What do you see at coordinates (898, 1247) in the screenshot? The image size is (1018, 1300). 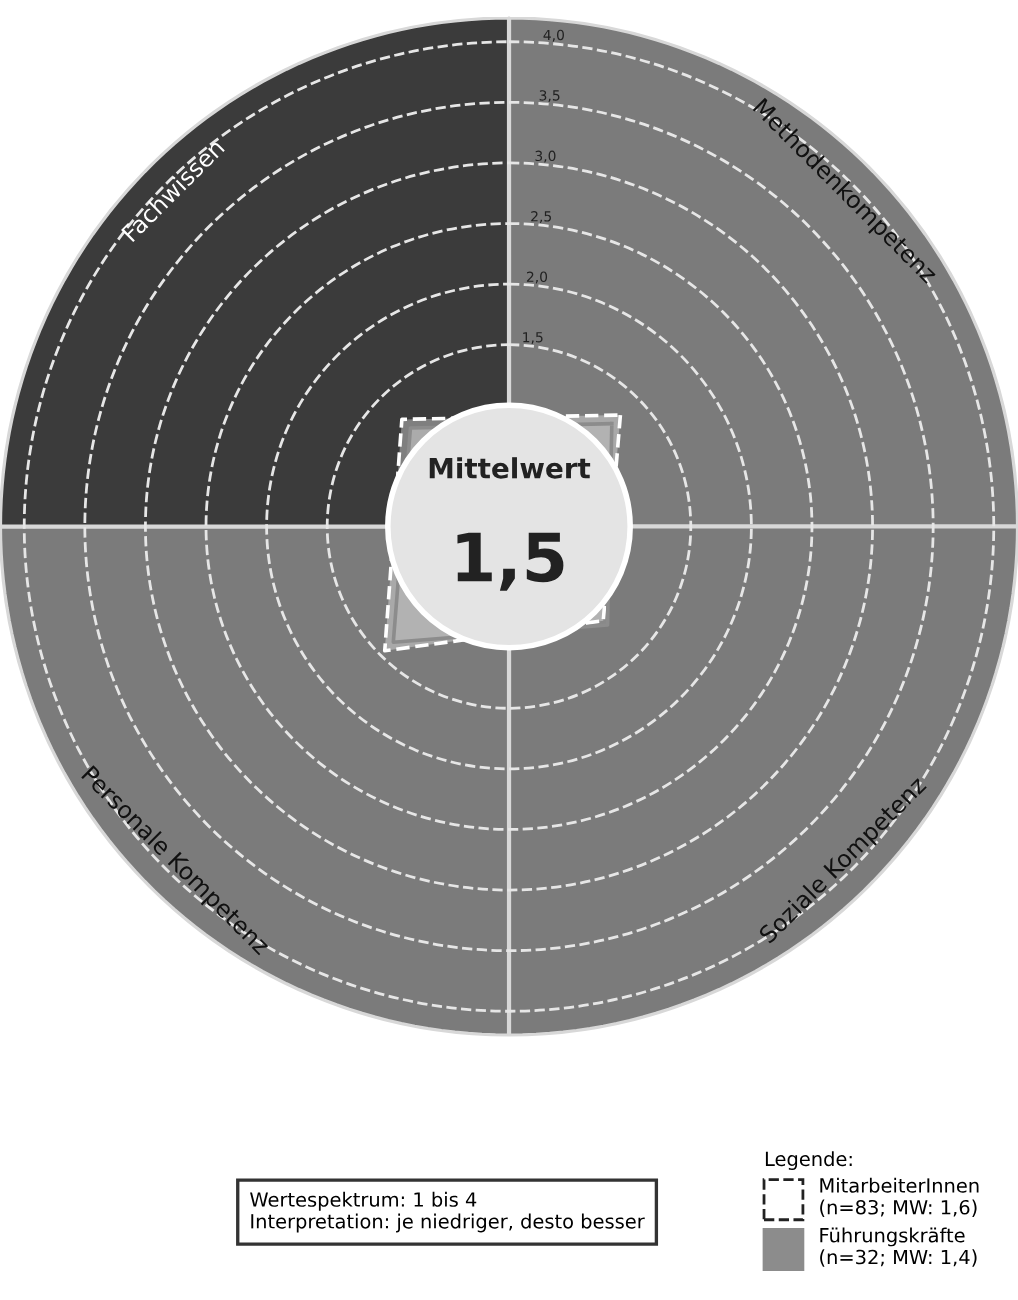 I see `legend-label: Führungskräfte (n=32; MW: 1,4)` at bounding box center [898, 1247].